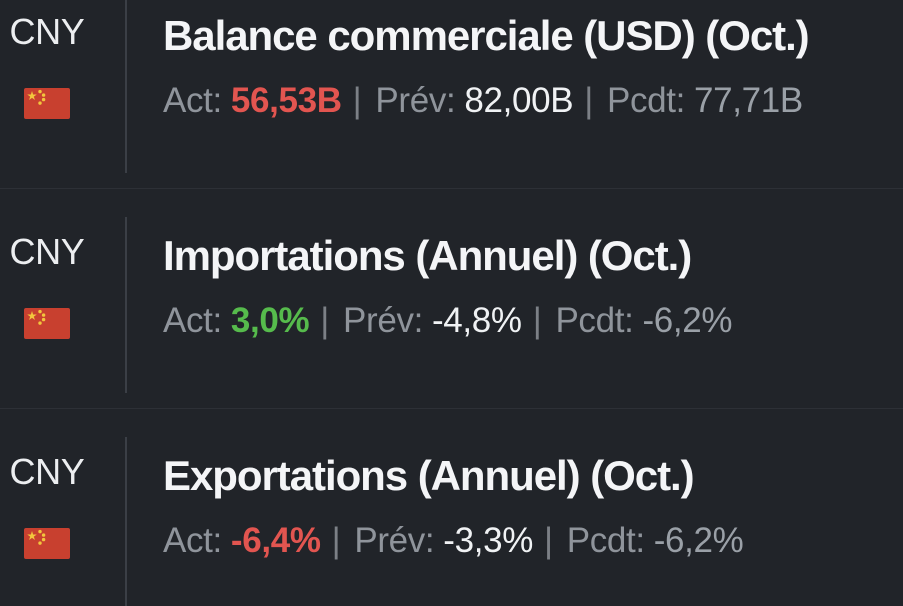  What do you see at coordinates (429, 475) in the screenshot?
I see `event-title: Exportations (Annuel) (Oct.)` at bounding box center [429, 475].